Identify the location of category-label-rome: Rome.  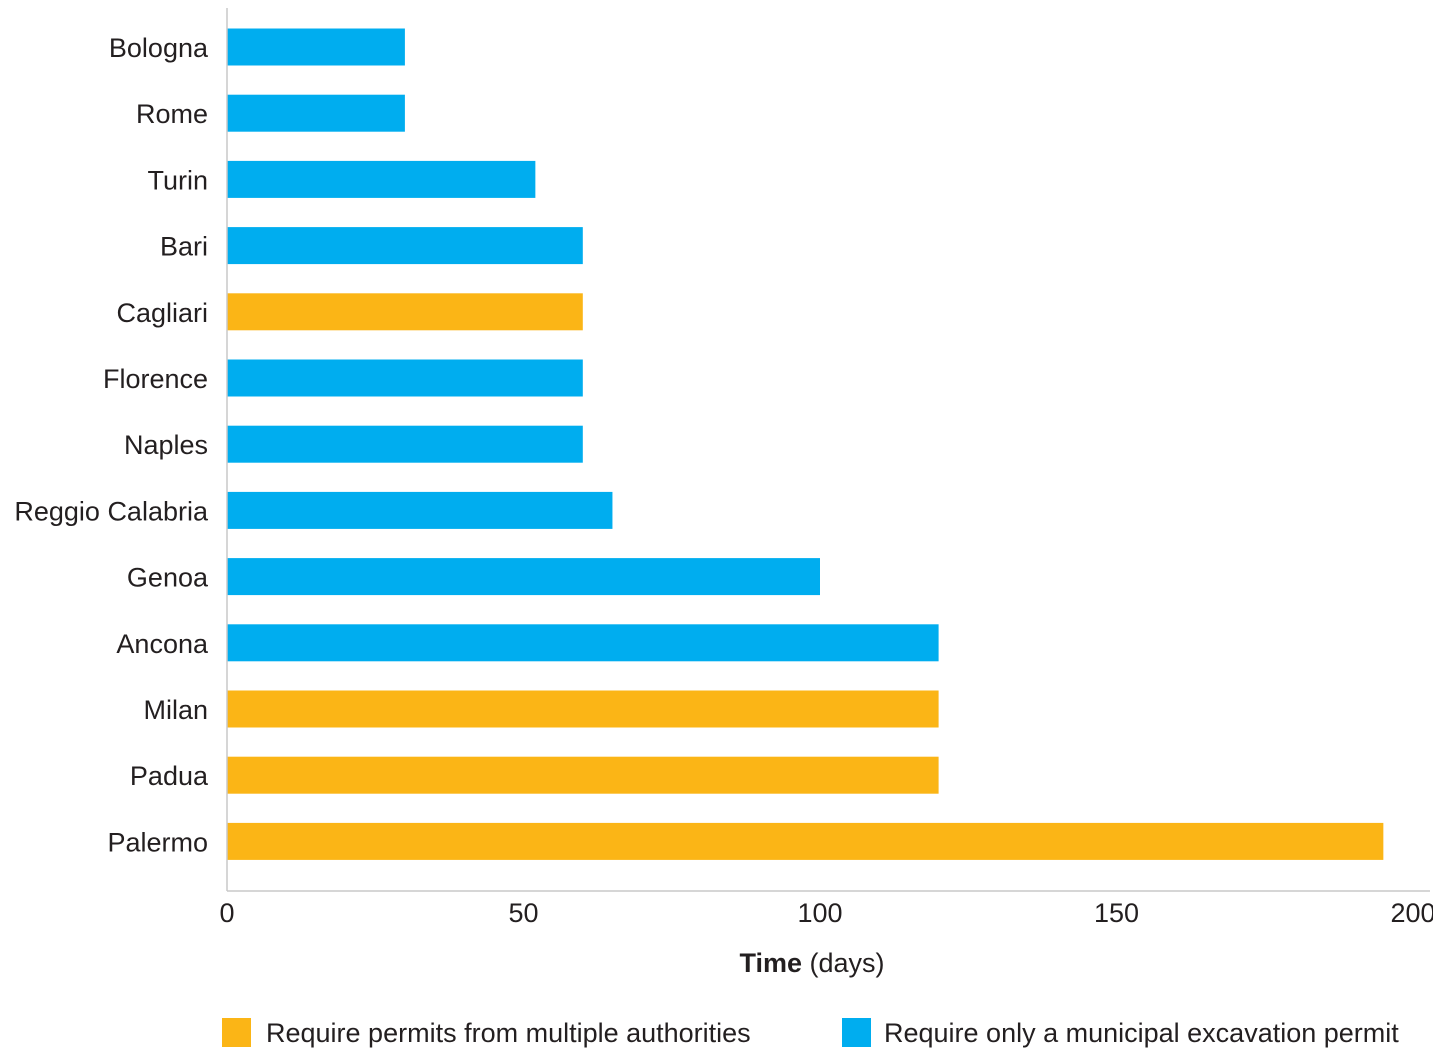
(172, 114).